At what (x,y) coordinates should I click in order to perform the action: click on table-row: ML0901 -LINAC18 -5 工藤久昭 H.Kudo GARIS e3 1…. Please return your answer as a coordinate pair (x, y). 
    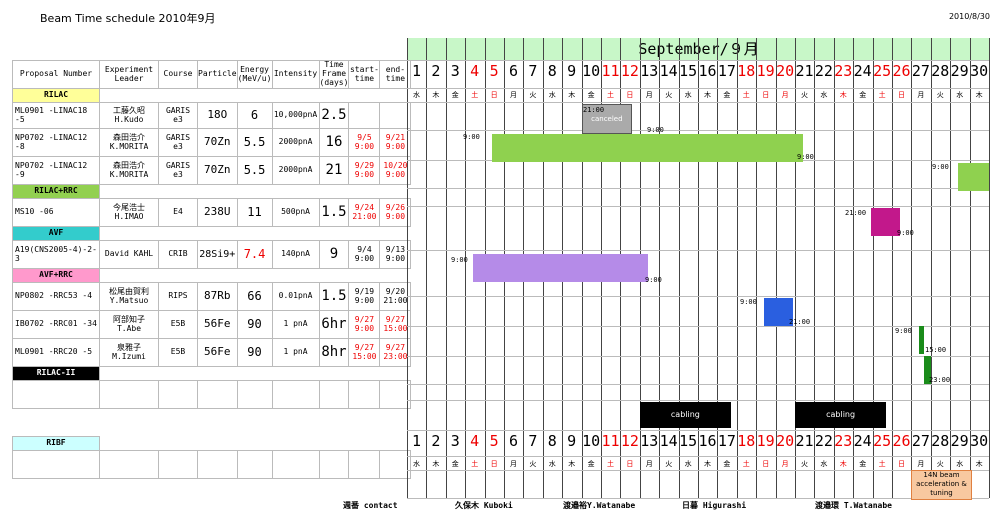
    Looking at the image, I should click on (212, 115).